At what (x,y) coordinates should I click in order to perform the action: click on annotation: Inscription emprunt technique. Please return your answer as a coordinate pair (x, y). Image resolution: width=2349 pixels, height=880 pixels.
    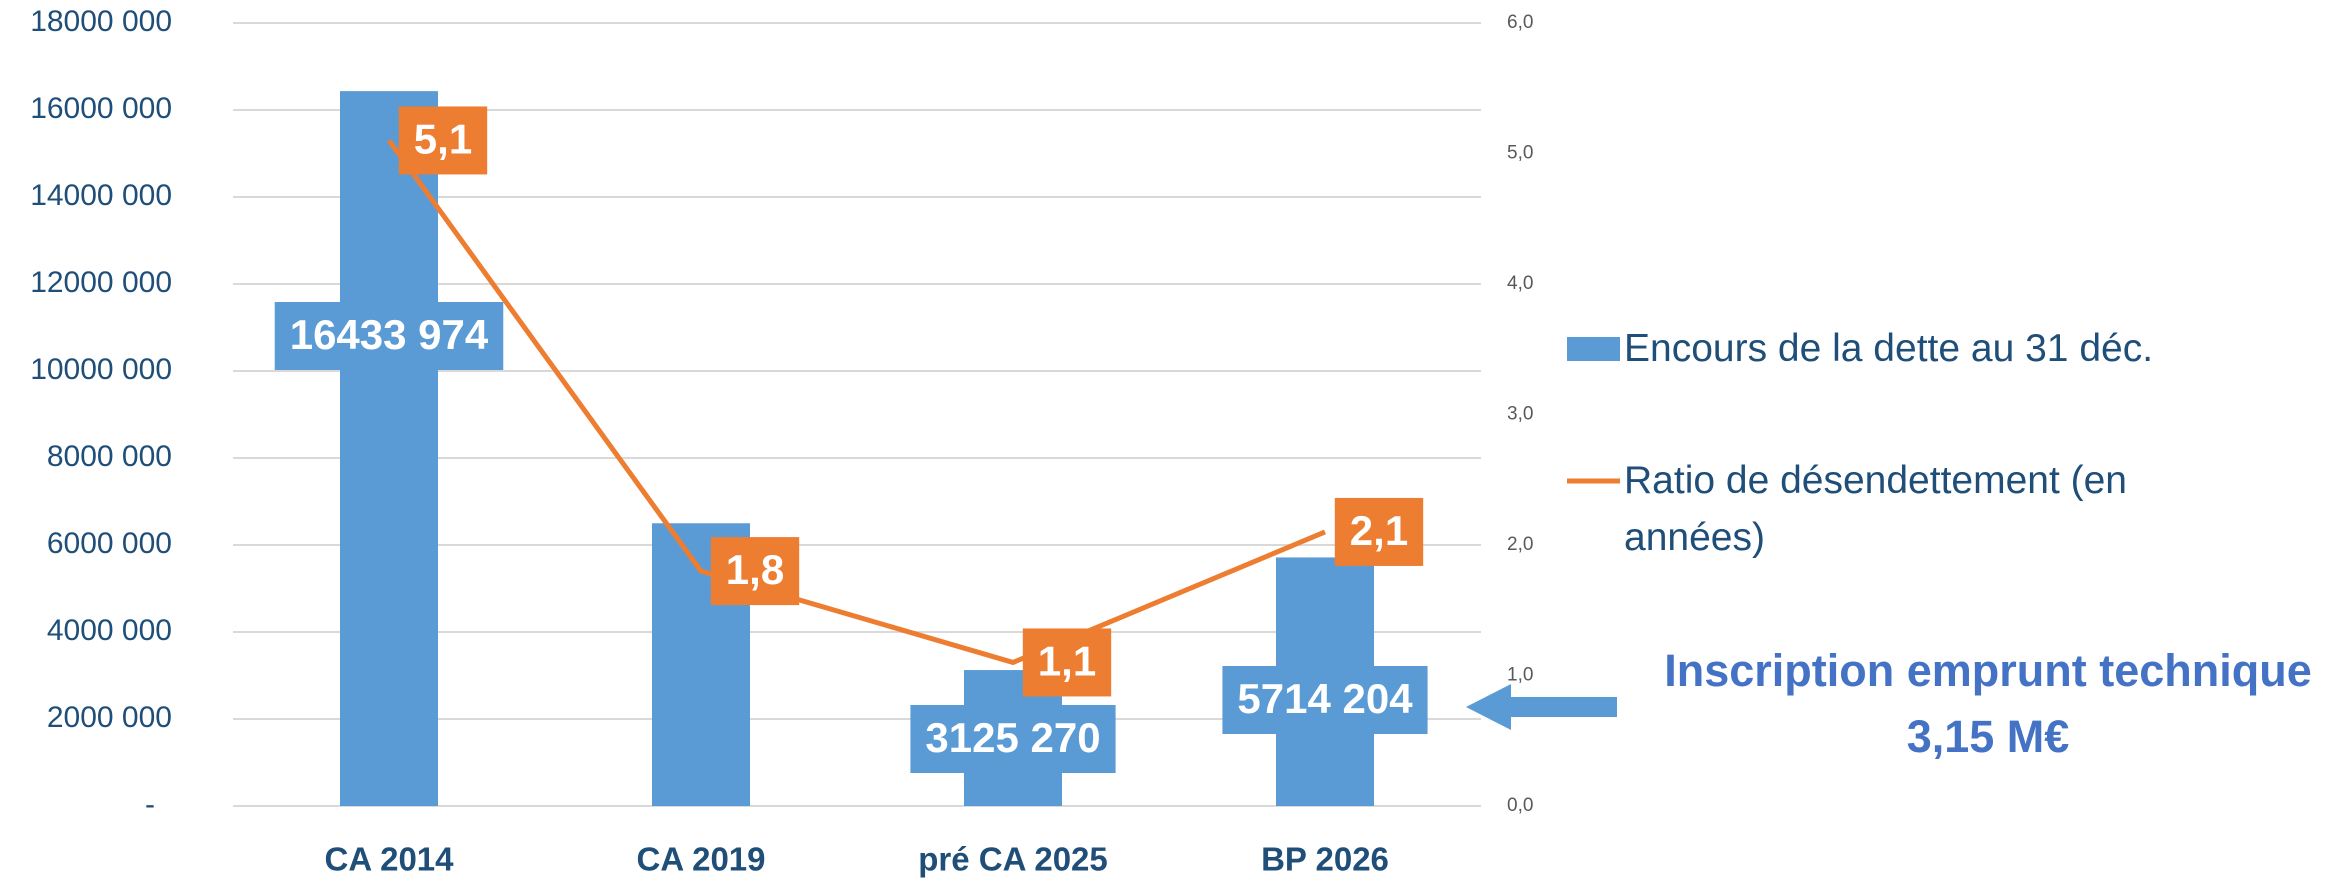
    Looking at the image, I should click on (1988, 670).